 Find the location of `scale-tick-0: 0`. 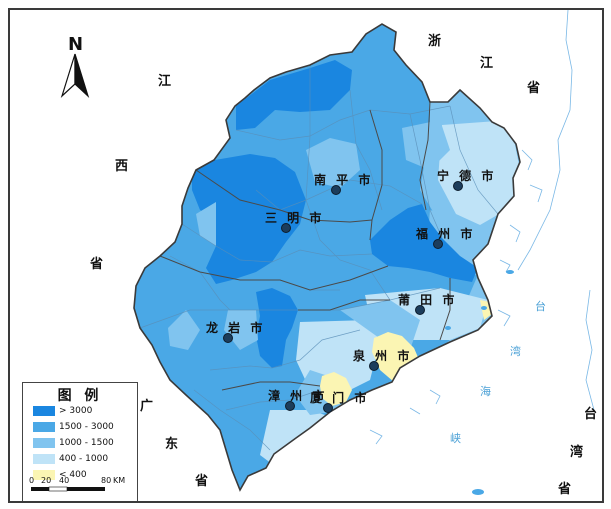

scale-tick-0: 0 is located at coordinates (31, 480).